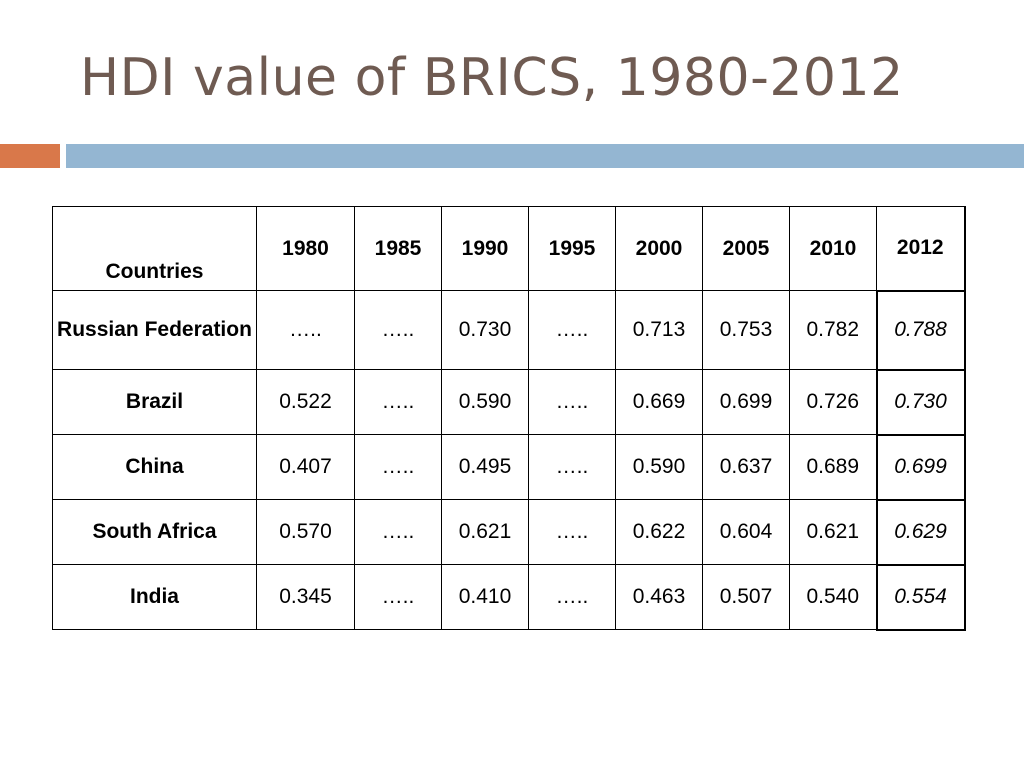 This screenshot has height=768, width=1024. Describe the element at coordinates (154, 597) in the screenshot. I see `country-cell: India` at that location.